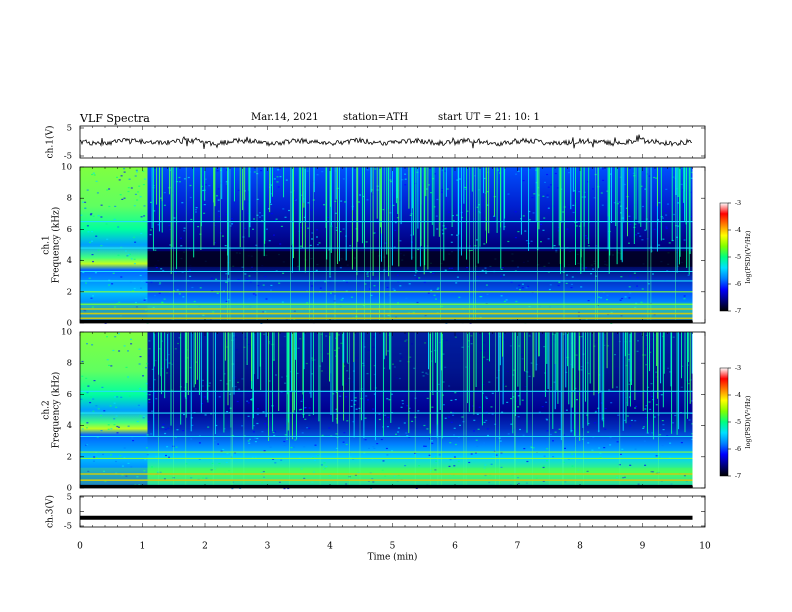 Image resolution: width=792 pixels, height=612 pixels. I want to click on ch1-low-band, so click(386, 311).